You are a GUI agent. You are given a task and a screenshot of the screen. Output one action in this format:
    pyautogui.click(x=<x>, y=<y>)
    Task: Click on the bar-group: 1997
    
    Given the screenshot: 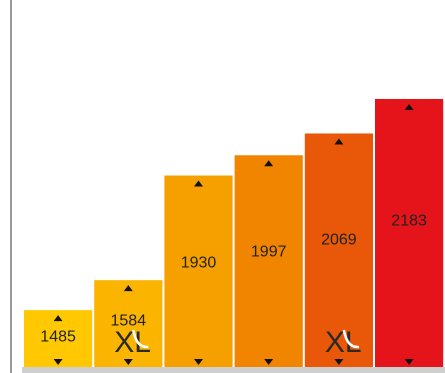 What is the action you would take?
    pyautogui.click(x=268, y=261)
    